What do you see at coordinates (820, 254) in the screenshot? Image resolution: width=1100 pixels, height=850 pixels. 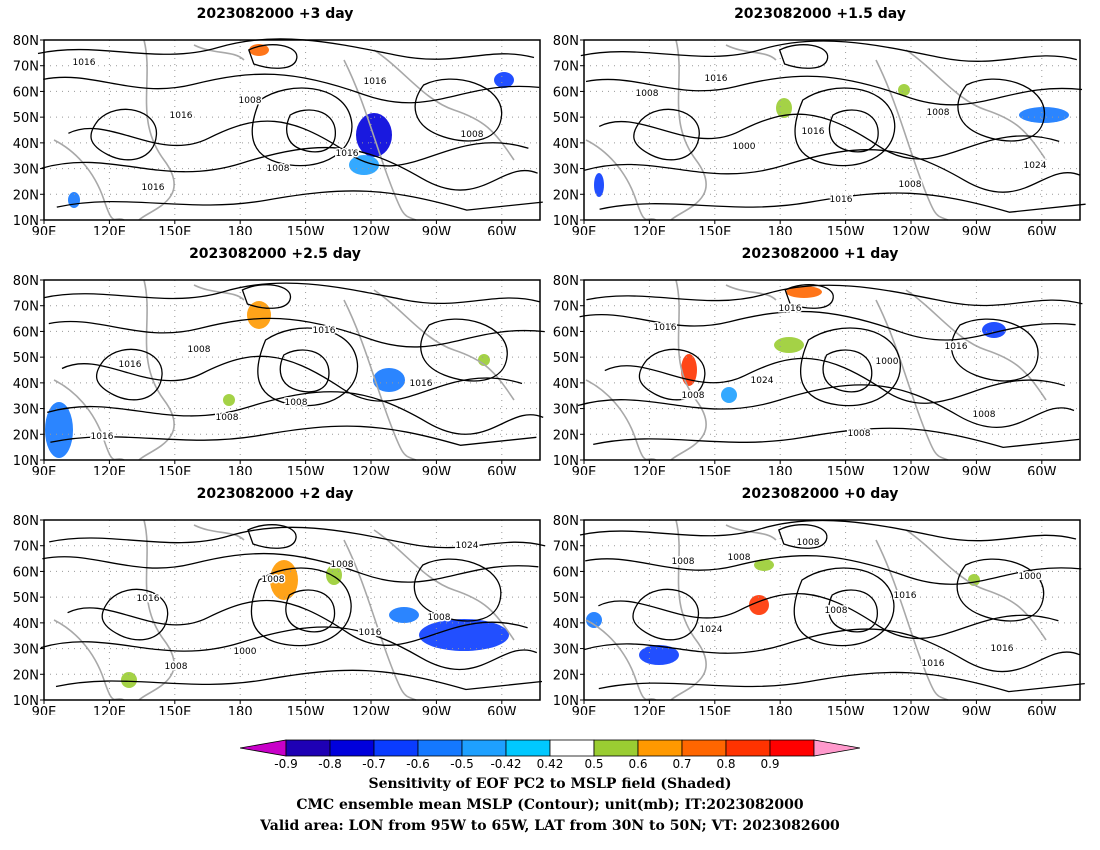 I see `panel-title: 2023082000 +1 day` at bounding box center [820, 254].